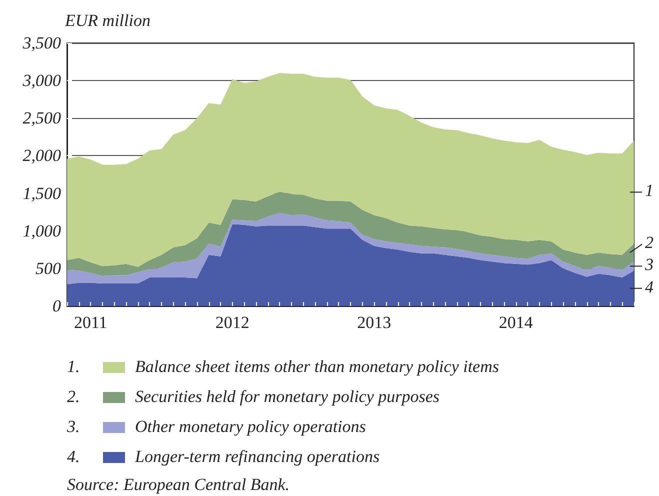 This screenshot has height=496, width=659. I want to click on y-tick-label: 3,500, so click(42, 43).